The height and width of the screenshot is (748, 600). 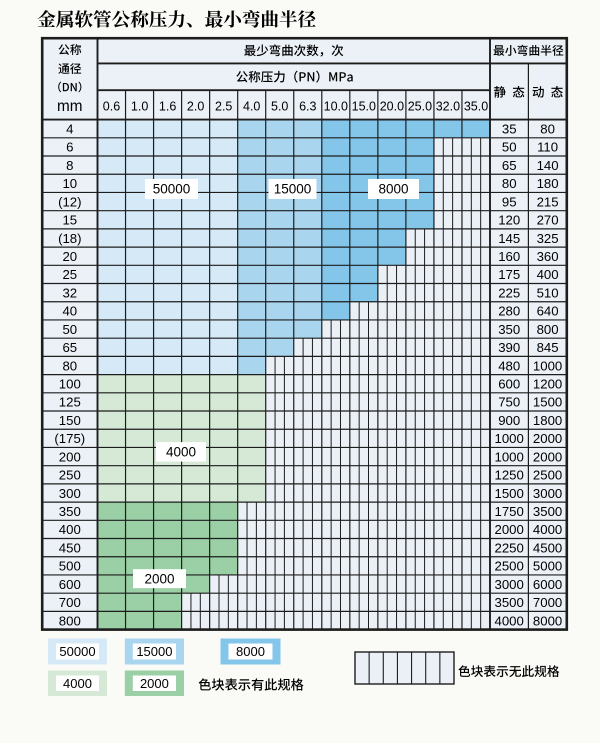 What do you see at coordinates (336, 107) in the screenshot?
I see `svg-text: 10.0` at bounding box center [336, 107].